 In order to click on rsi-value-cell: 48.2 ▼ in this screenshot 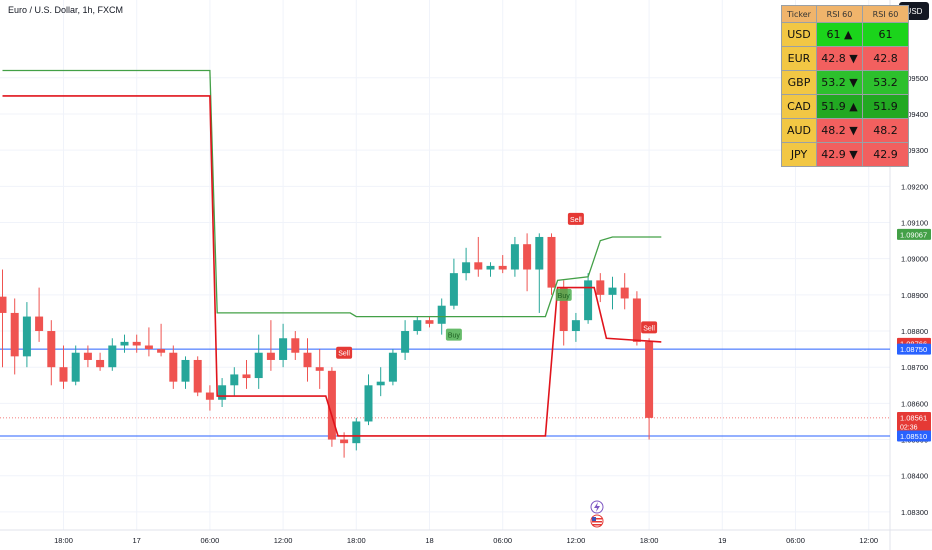, I will do `click(839, 130)`.